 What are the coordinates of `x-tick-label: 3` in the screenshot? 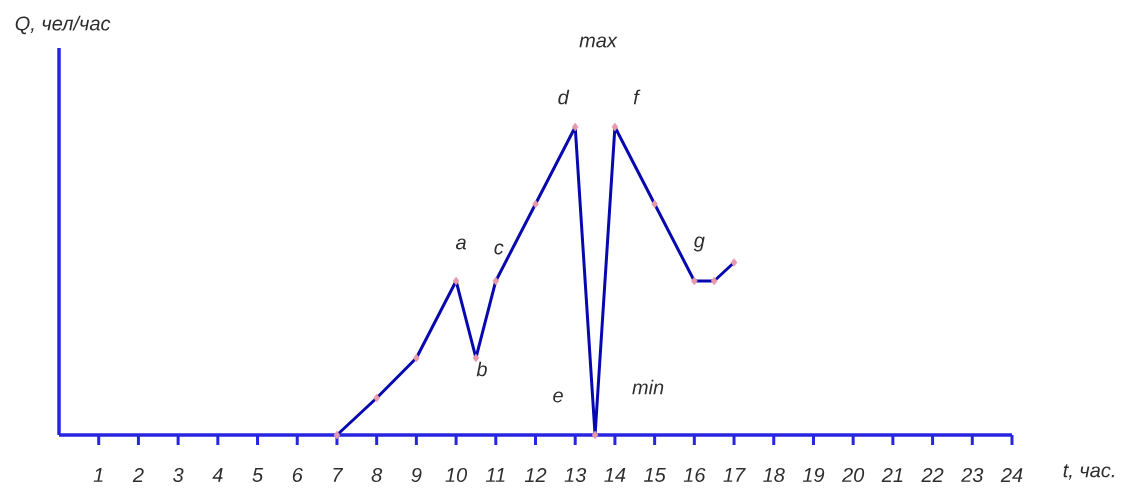 It's located at (178, 475).